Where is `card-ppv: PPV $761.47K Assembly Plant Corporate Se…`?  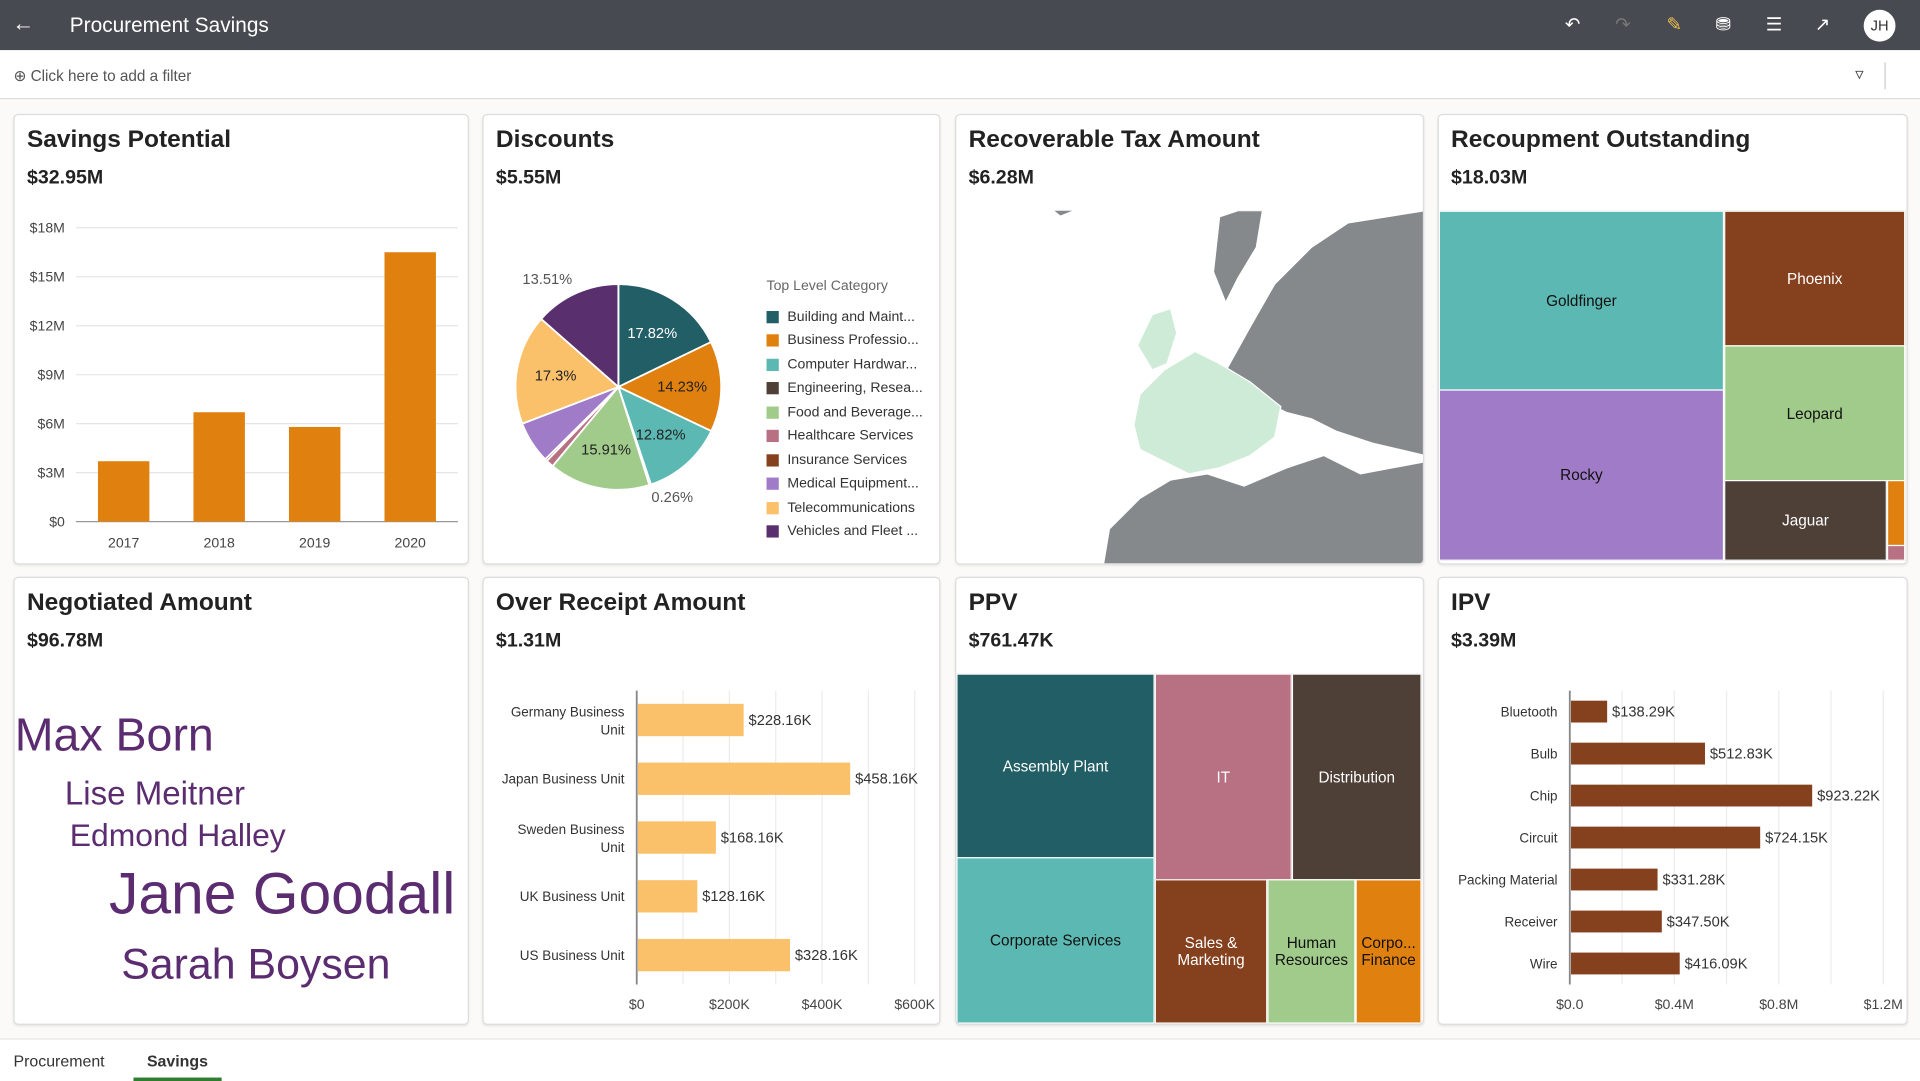
card-ppv: PPV $761.47K Assembly Plant Corporate Se… is located at coordinates (1190, 800).